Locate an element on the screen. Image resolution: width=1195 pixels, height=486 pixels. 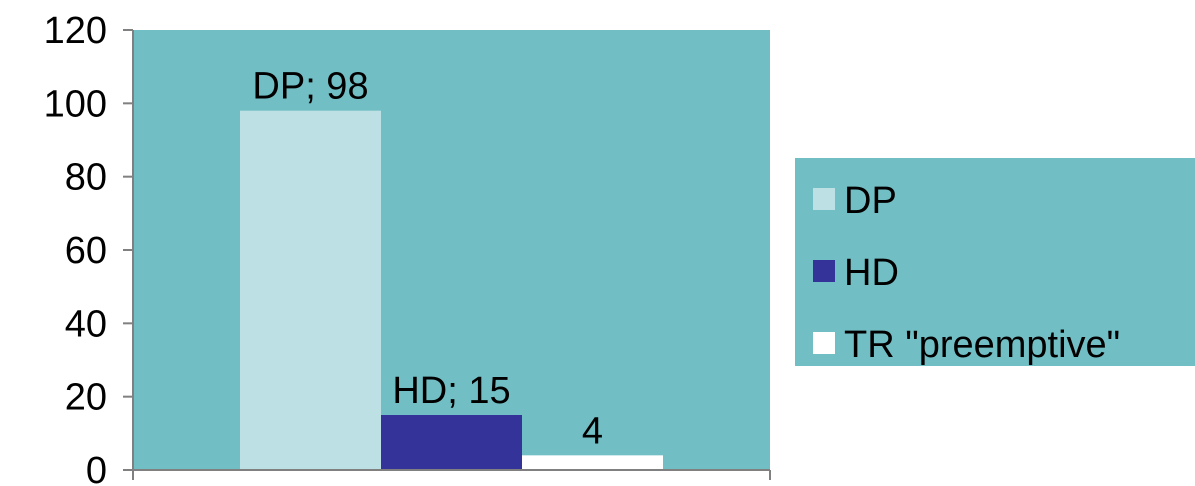
y-tick-label: 100 is located at coordinates (75, 104).